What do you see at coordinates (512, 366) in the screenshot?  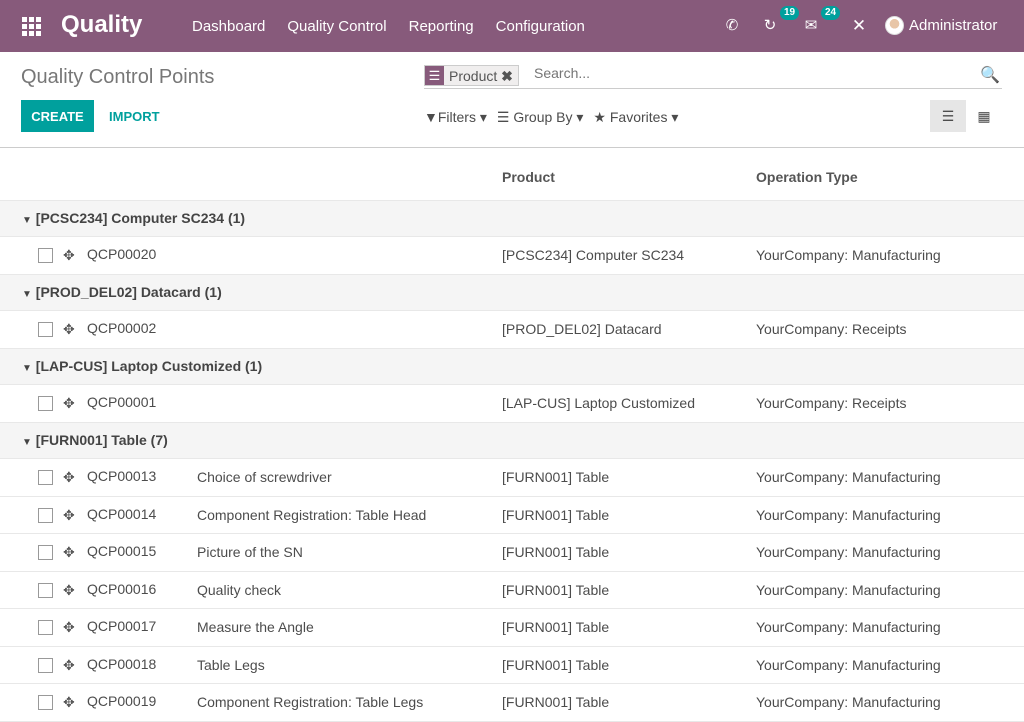 I see `group-row: ▼ [LAP-CUS] Laptop Customized (1)` at bounding box center [512, 366].